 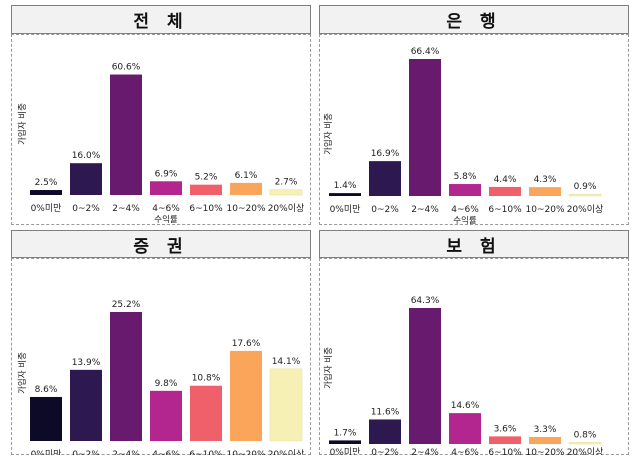 What do you see at coordinates (206, 379) in the screenshot?
I see `value-label: 10.8%` at bounding box center [206, 379].